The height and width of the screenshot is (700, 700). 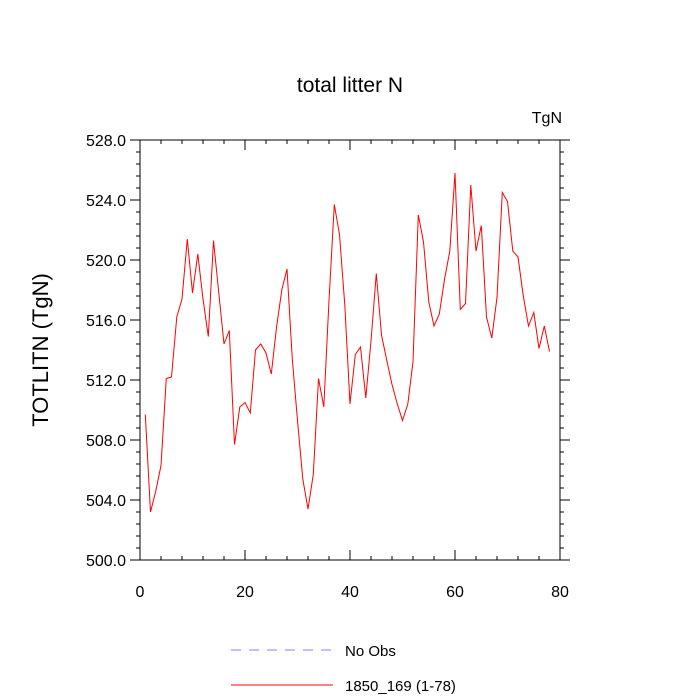 What do you see at coordinates (370, 651) in the screenshot?
I see `legend-label-no-obs: No Obs` at bounding box center [370, 651].